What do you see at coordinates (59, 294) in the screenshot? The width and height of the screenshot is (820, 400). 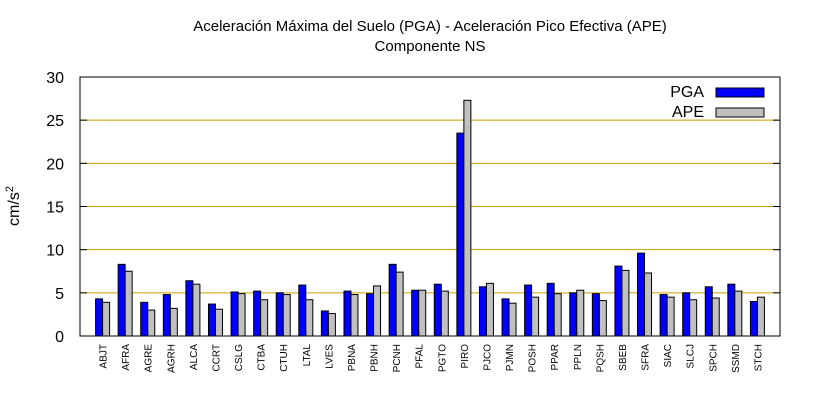 I see `y-tick-label: 5` at bounding box center [59, 294].